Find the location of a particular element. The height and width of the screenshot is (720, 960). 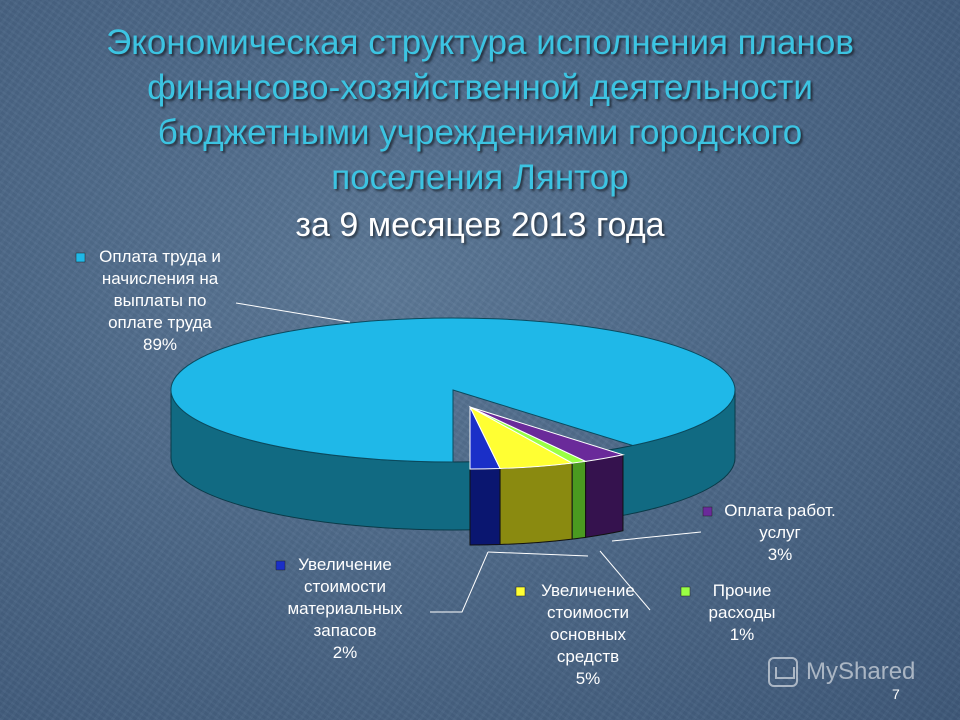

slice-value-label: 1% is located at coordinates (742, 634).